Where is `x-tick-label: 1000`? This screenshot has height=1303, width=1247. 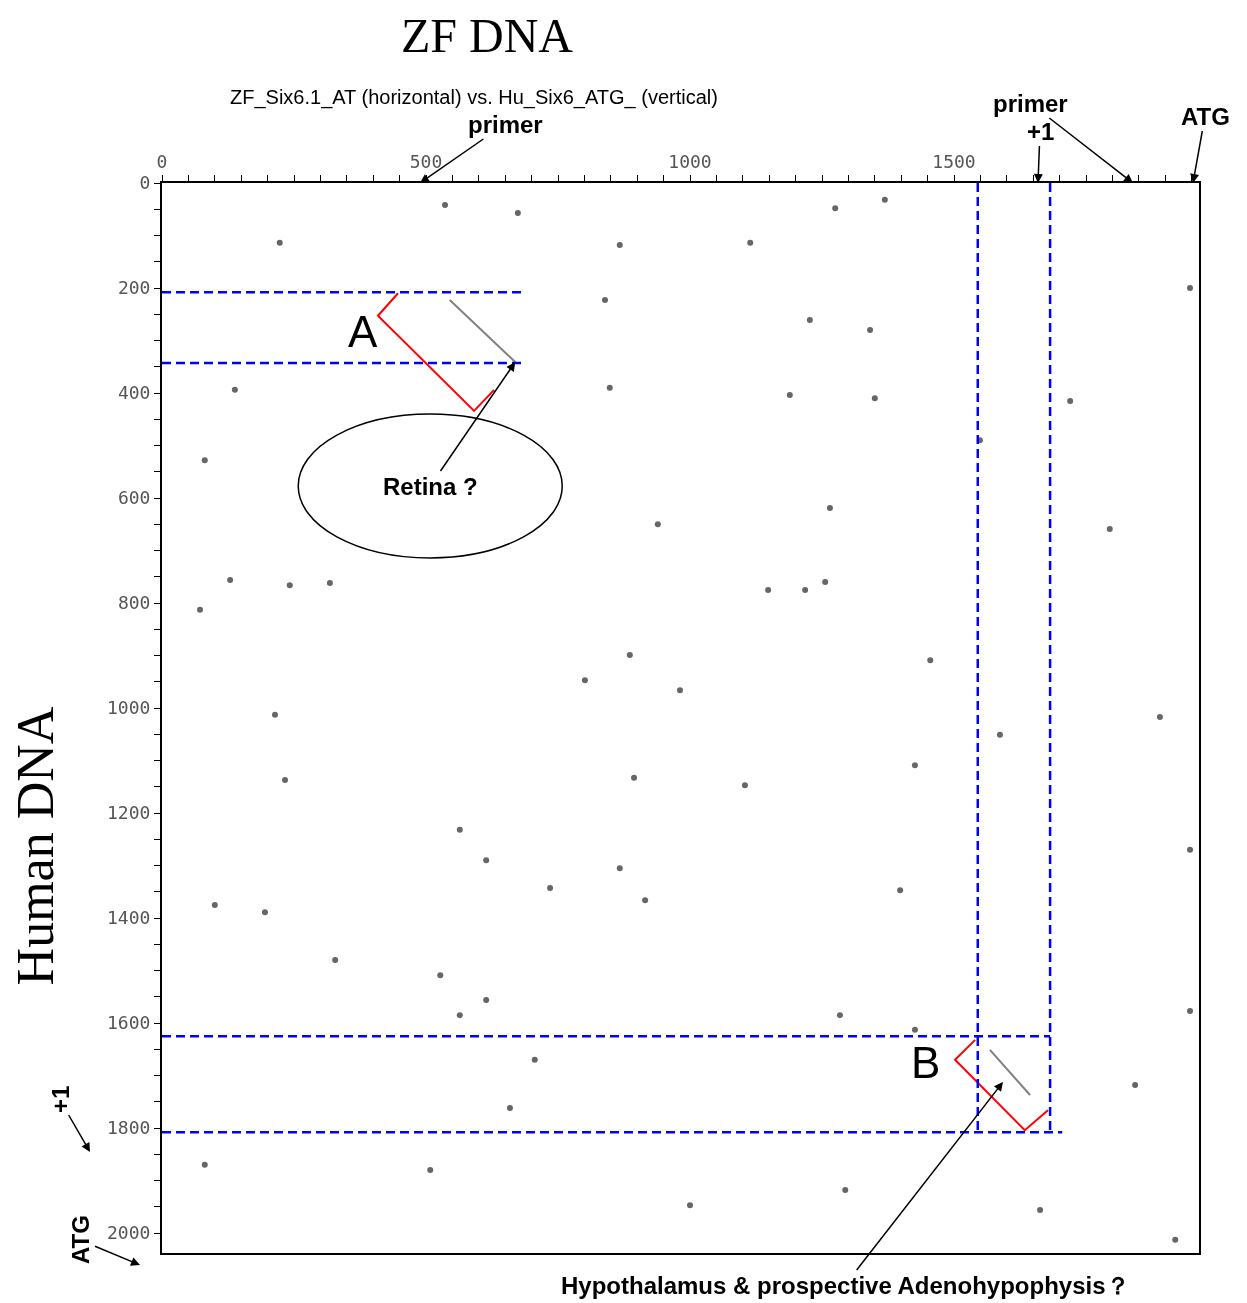
x-tick-label: 1000 is located at coordinates (690, 161).